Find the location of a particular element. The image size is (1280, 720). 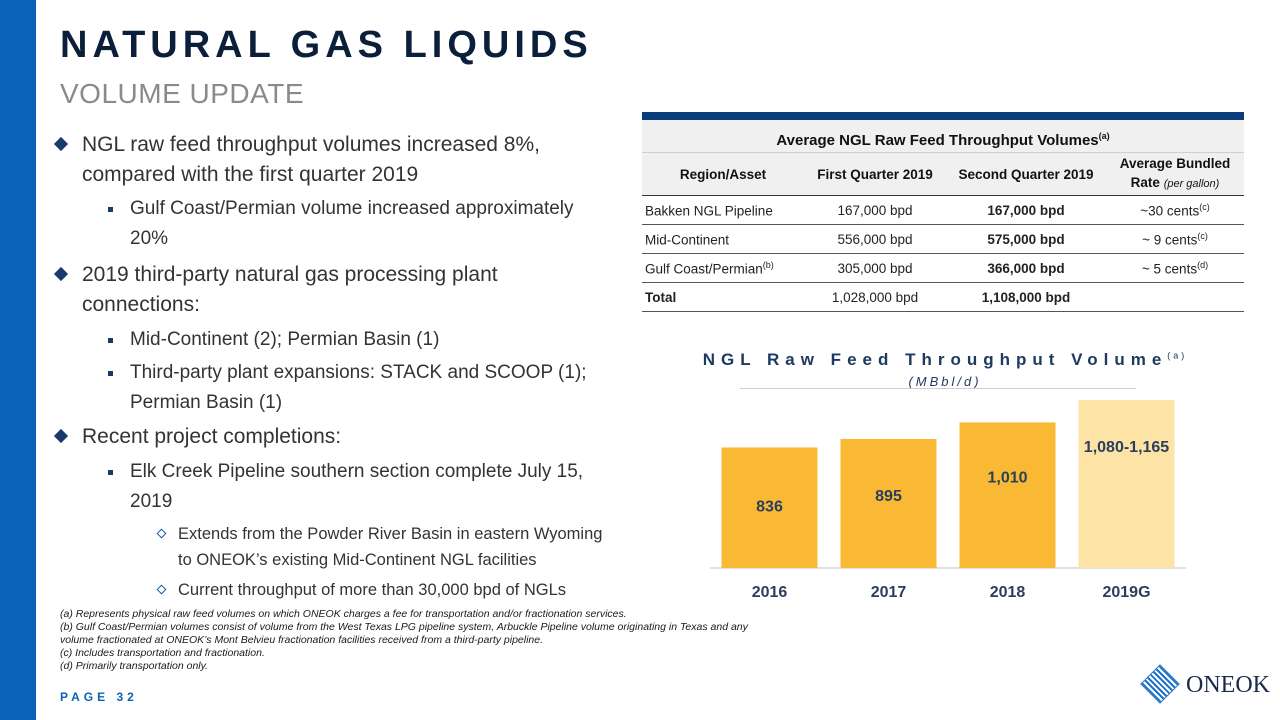

bullet-completions: Recent project completions: is located at coordinates (334, 437).